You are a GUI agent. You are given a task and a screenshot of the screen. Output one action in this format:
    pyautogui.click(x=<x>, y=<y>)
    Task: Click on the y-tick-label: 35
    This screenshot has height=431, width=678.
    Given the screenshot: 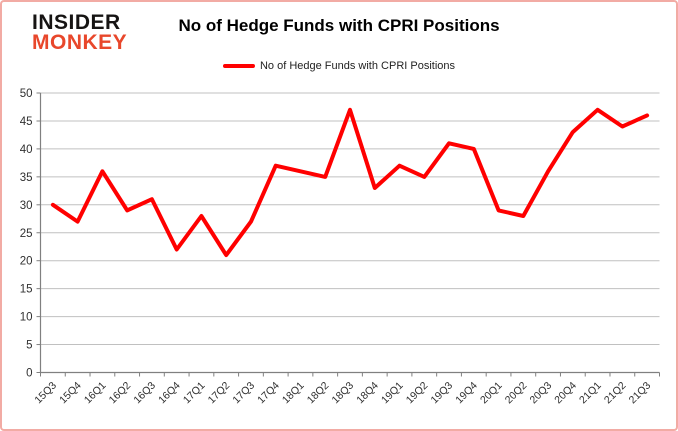 What is the action you would take?
    pyautogui.click(x=26, y=178)
    